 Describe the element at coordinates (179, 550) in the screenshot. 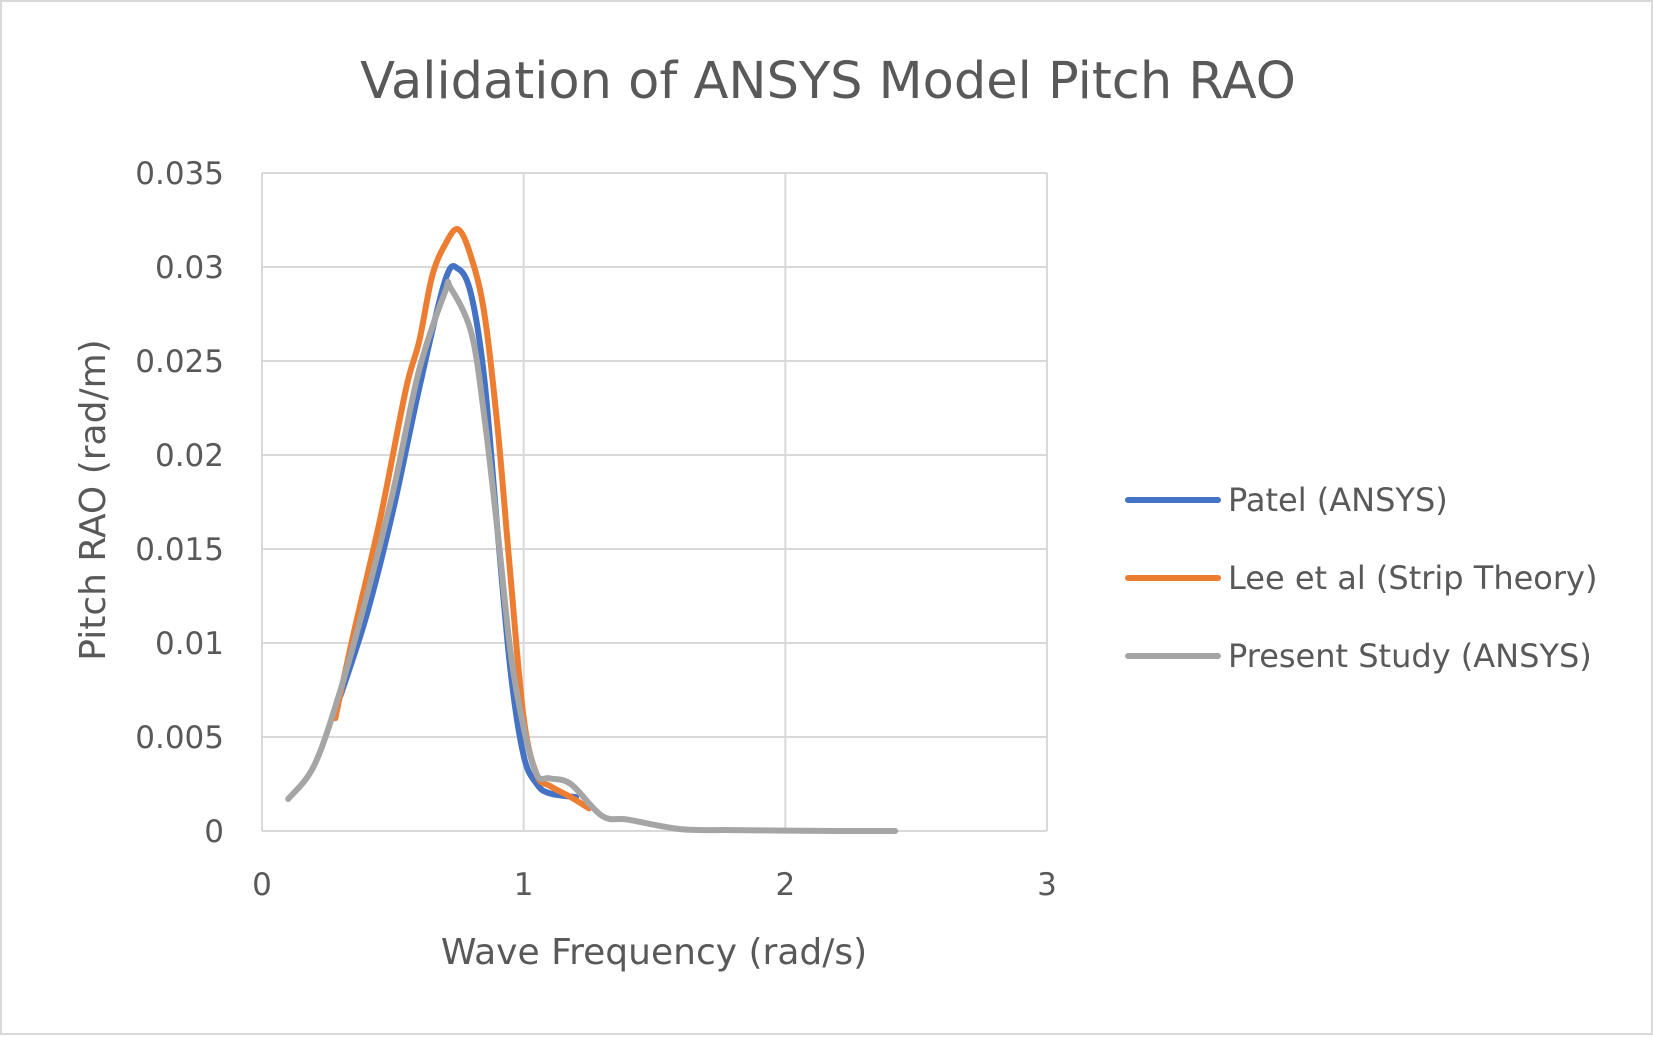

I see `y-tick-label: 0.015` at that location.